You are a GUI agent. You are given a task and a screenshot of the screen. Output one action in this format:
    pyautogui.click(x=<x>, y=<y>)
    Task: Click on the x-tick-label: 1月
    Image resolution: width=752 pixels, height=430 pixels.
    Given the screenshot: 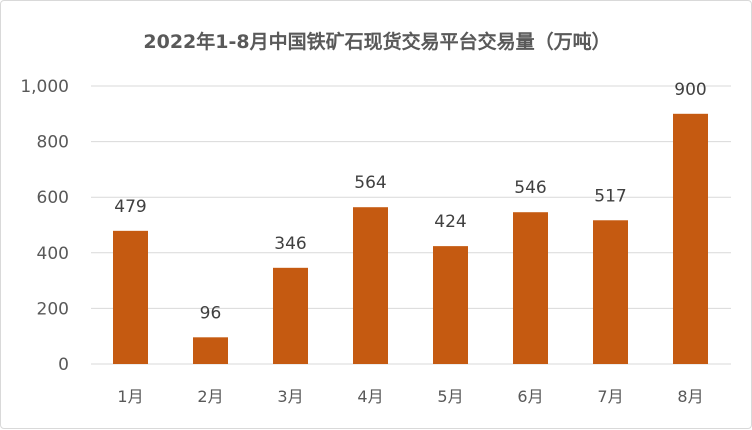 What is the action you would take?
    pyautogui.click(x=130, y=396)
    